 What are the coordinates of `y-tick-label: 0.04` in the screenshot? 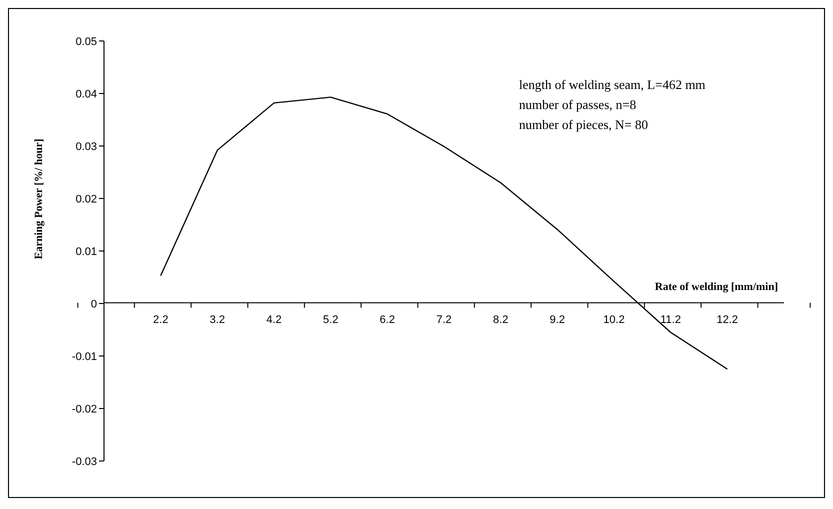 It's located at (86, 94).